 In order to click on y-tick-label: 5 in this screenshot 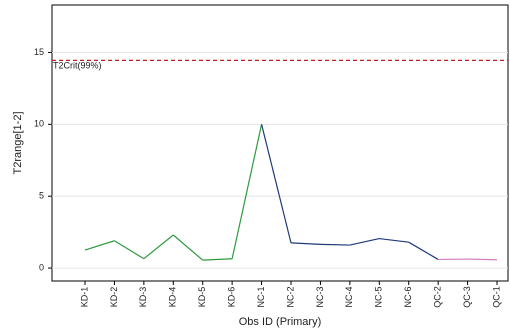, I will do `click(41, 196)`.